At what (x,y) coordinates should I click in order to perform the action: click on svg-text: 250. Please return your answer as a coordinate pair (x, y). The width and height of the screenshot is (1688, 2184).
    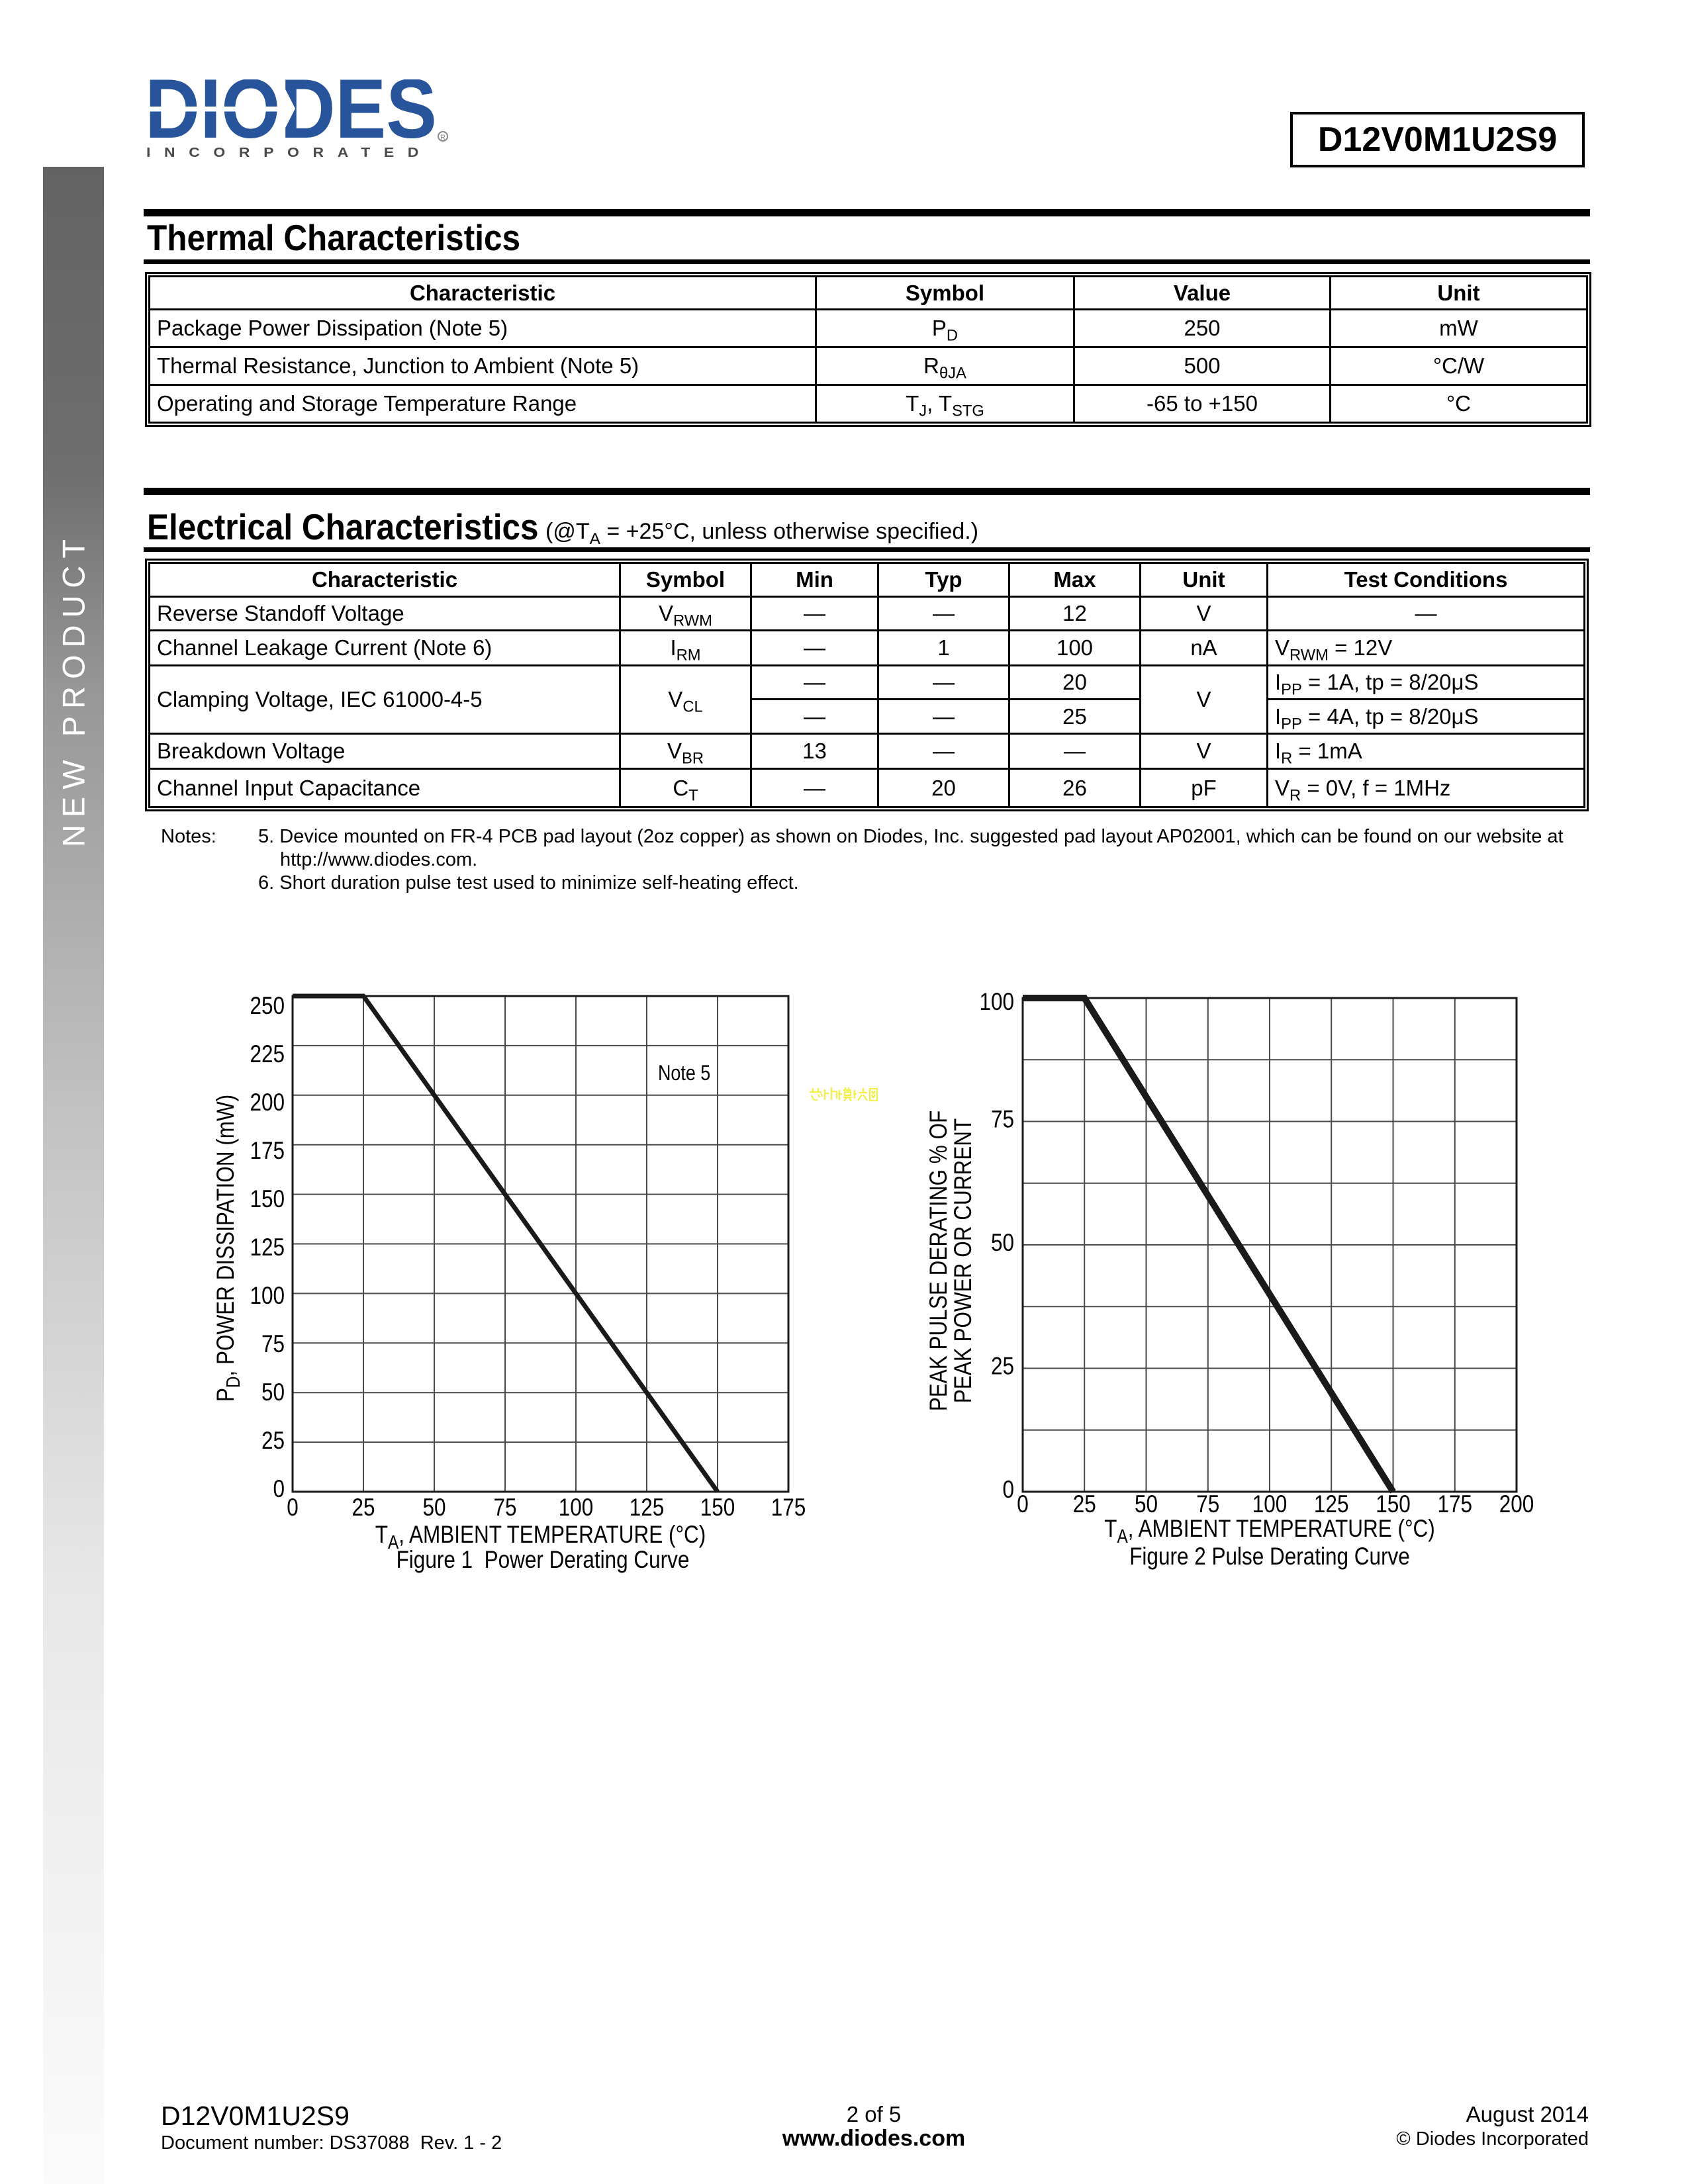
    Looking at the image, I should click on (267, 1007).